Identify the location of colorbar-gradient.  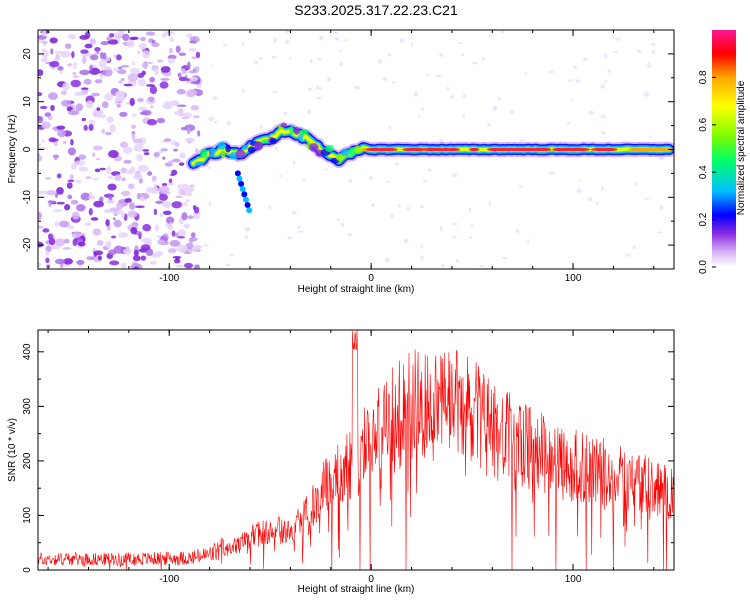
(724, 148).